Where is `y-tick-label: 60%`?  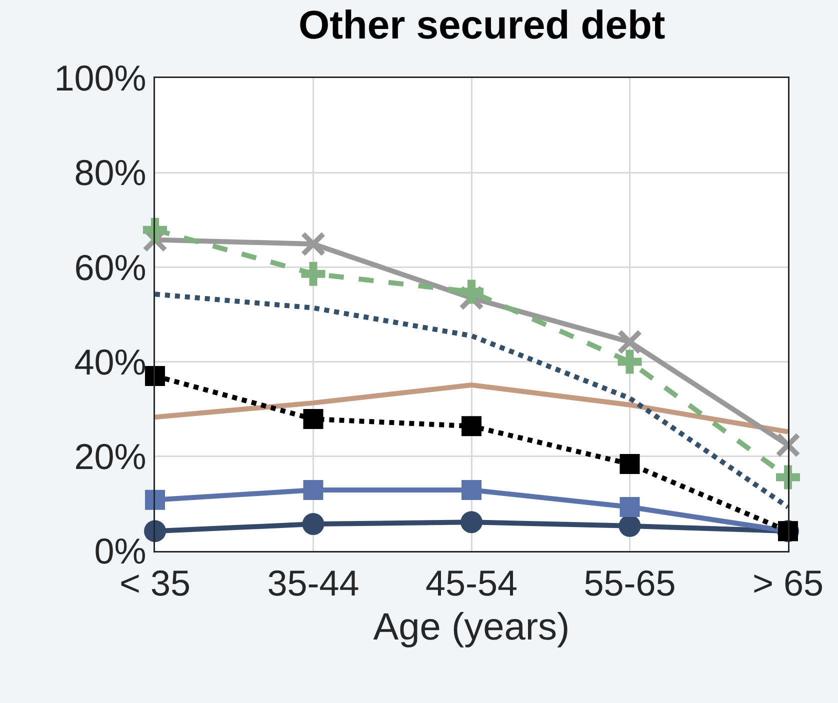 y-tick-label: 60% is located at coordinates (110, 267).